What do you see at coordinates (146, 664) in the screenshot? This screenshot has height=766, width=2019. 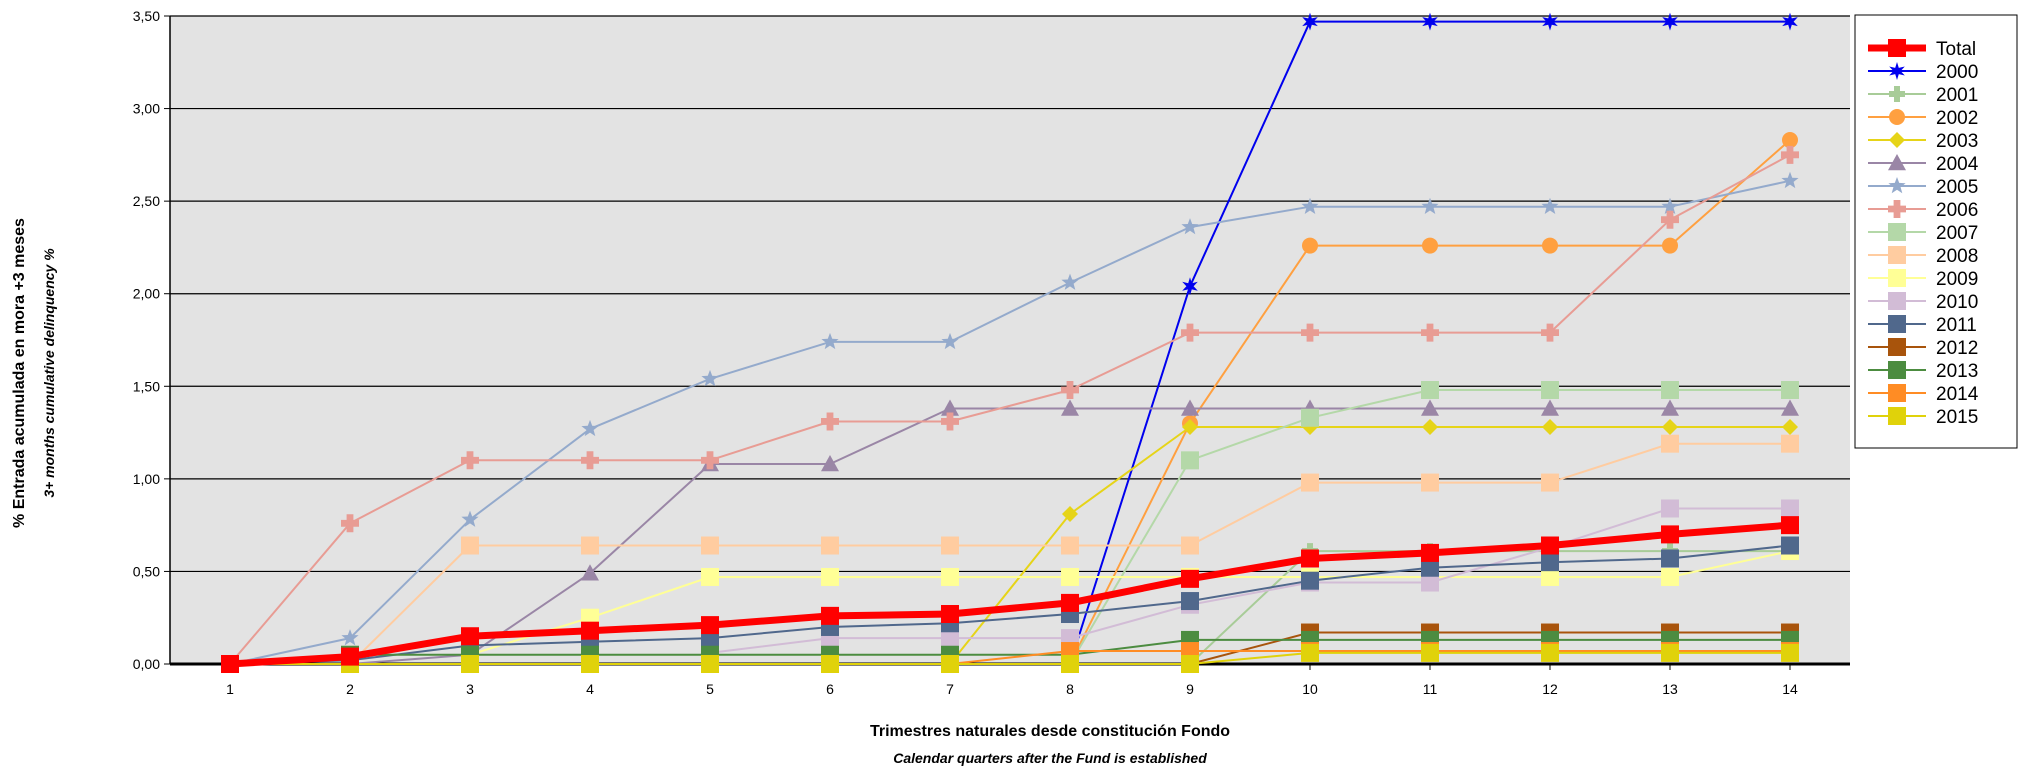 I see `y-tick-label: 0,00` at bounding box center [146, 664].